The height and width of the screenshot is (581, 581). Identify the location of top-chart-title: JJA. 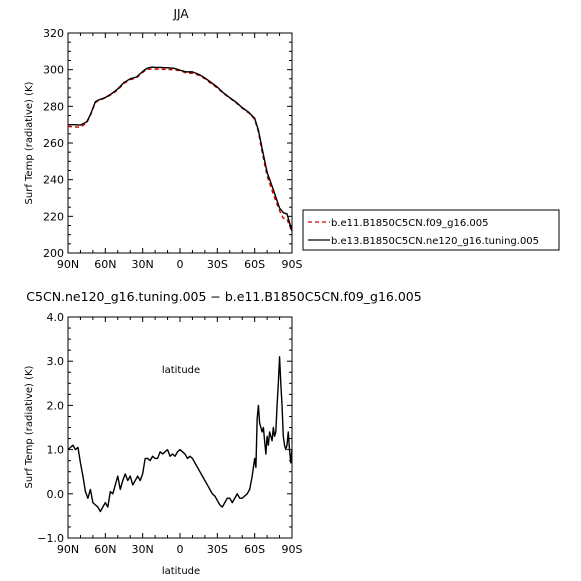
(180, 14).